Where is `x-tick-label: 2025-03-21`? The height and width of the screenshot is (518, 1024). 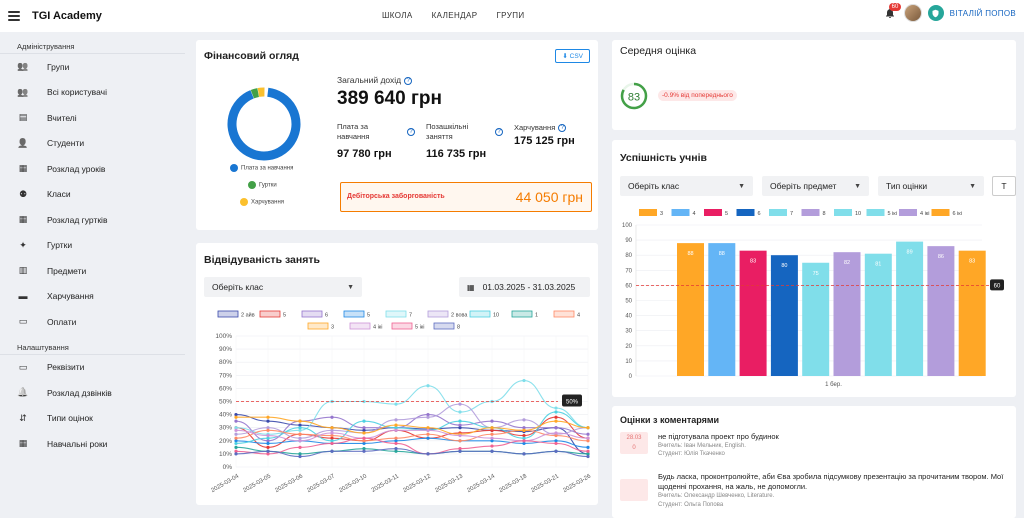
x-tick-label: 2025-03-21 is located at coordinates (545, 483).